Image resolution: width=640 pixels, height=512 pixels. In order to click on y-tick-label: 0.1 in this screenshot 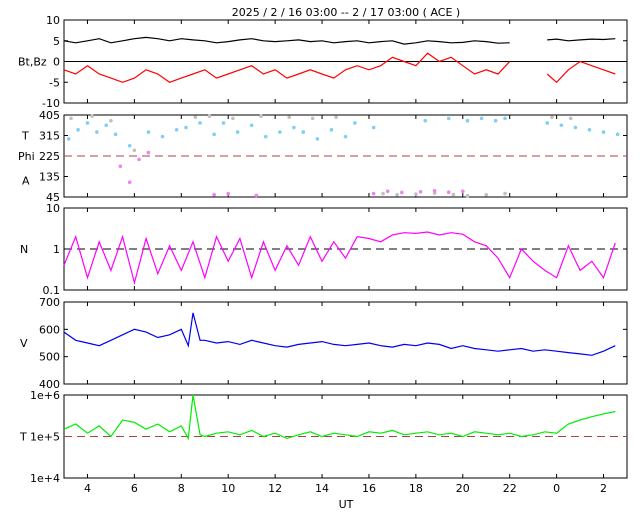, I will do `click(52, 290)`.